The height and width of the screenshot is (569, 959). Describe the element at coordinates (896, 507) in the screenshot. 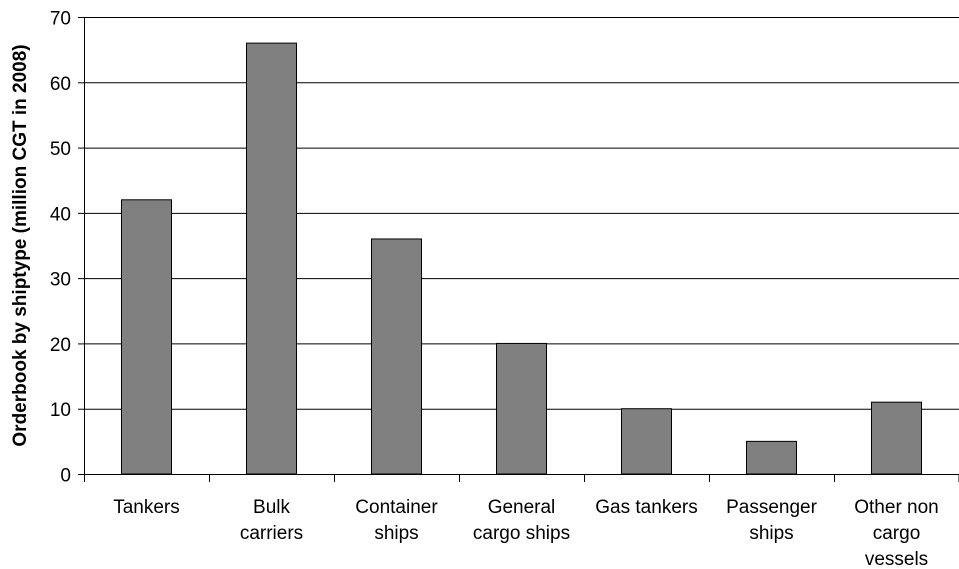

I see `x-category-label-line: Other non` at that location.